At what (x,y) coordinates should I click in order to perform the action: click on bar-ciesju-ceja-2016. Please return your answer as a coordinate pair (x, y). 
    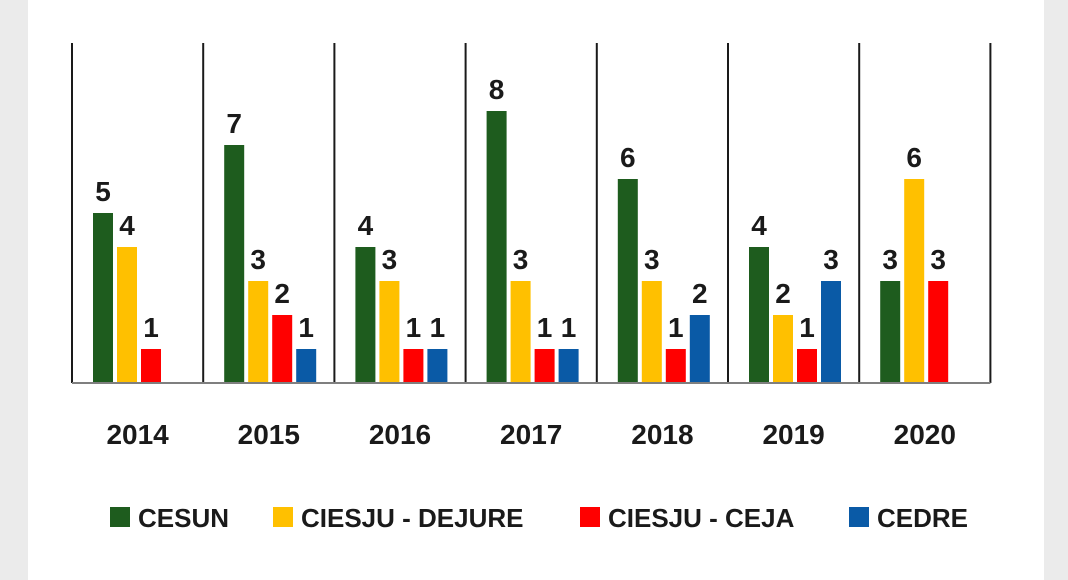
    Looking at the image, I should click on (413, 366).